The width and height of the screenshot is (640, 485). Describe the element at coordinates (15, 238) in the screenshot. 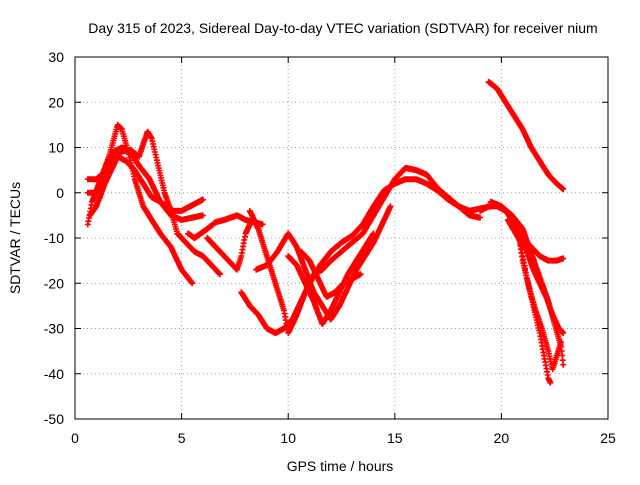

I see `y-axis-label: SDTVAR / TECUs` at that location.